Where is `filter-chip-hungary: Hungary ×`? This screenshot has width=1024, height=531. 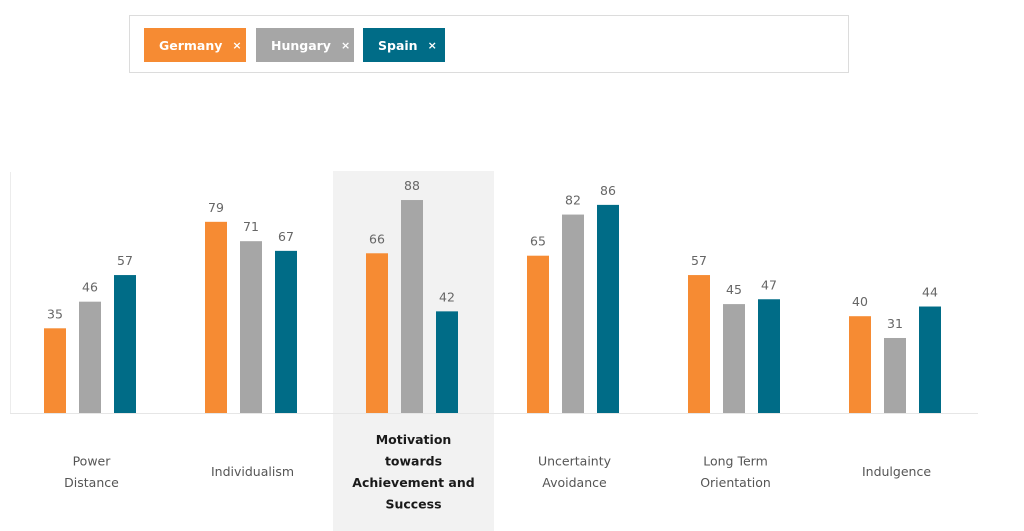 filter-chip-hungary: Hungary × is located at coordinates (305, 45).